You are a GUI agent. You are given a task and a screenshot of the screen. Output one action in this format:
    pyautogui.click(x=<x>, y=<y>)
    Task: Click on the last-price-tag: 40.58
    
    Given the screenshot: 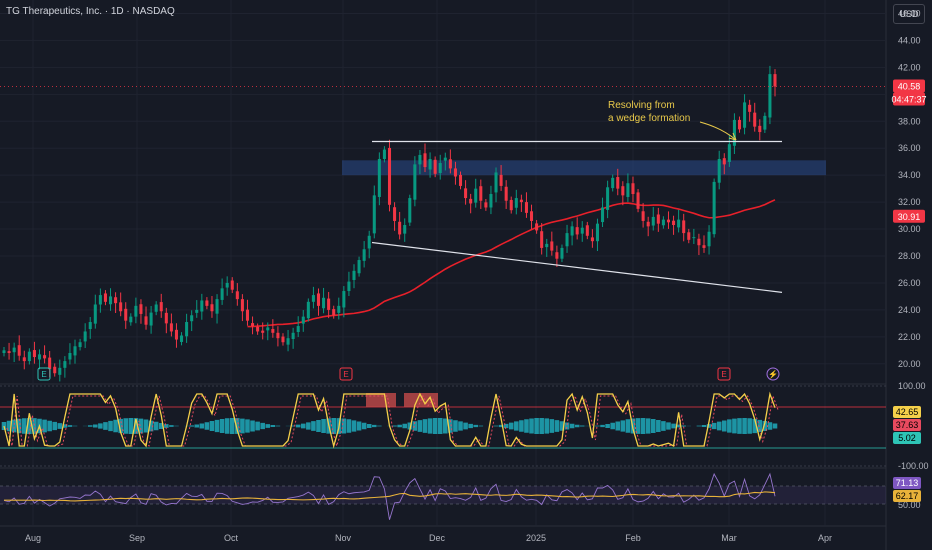 What is the action you would take?
    pyautogui.click(x=909, y=86)
    